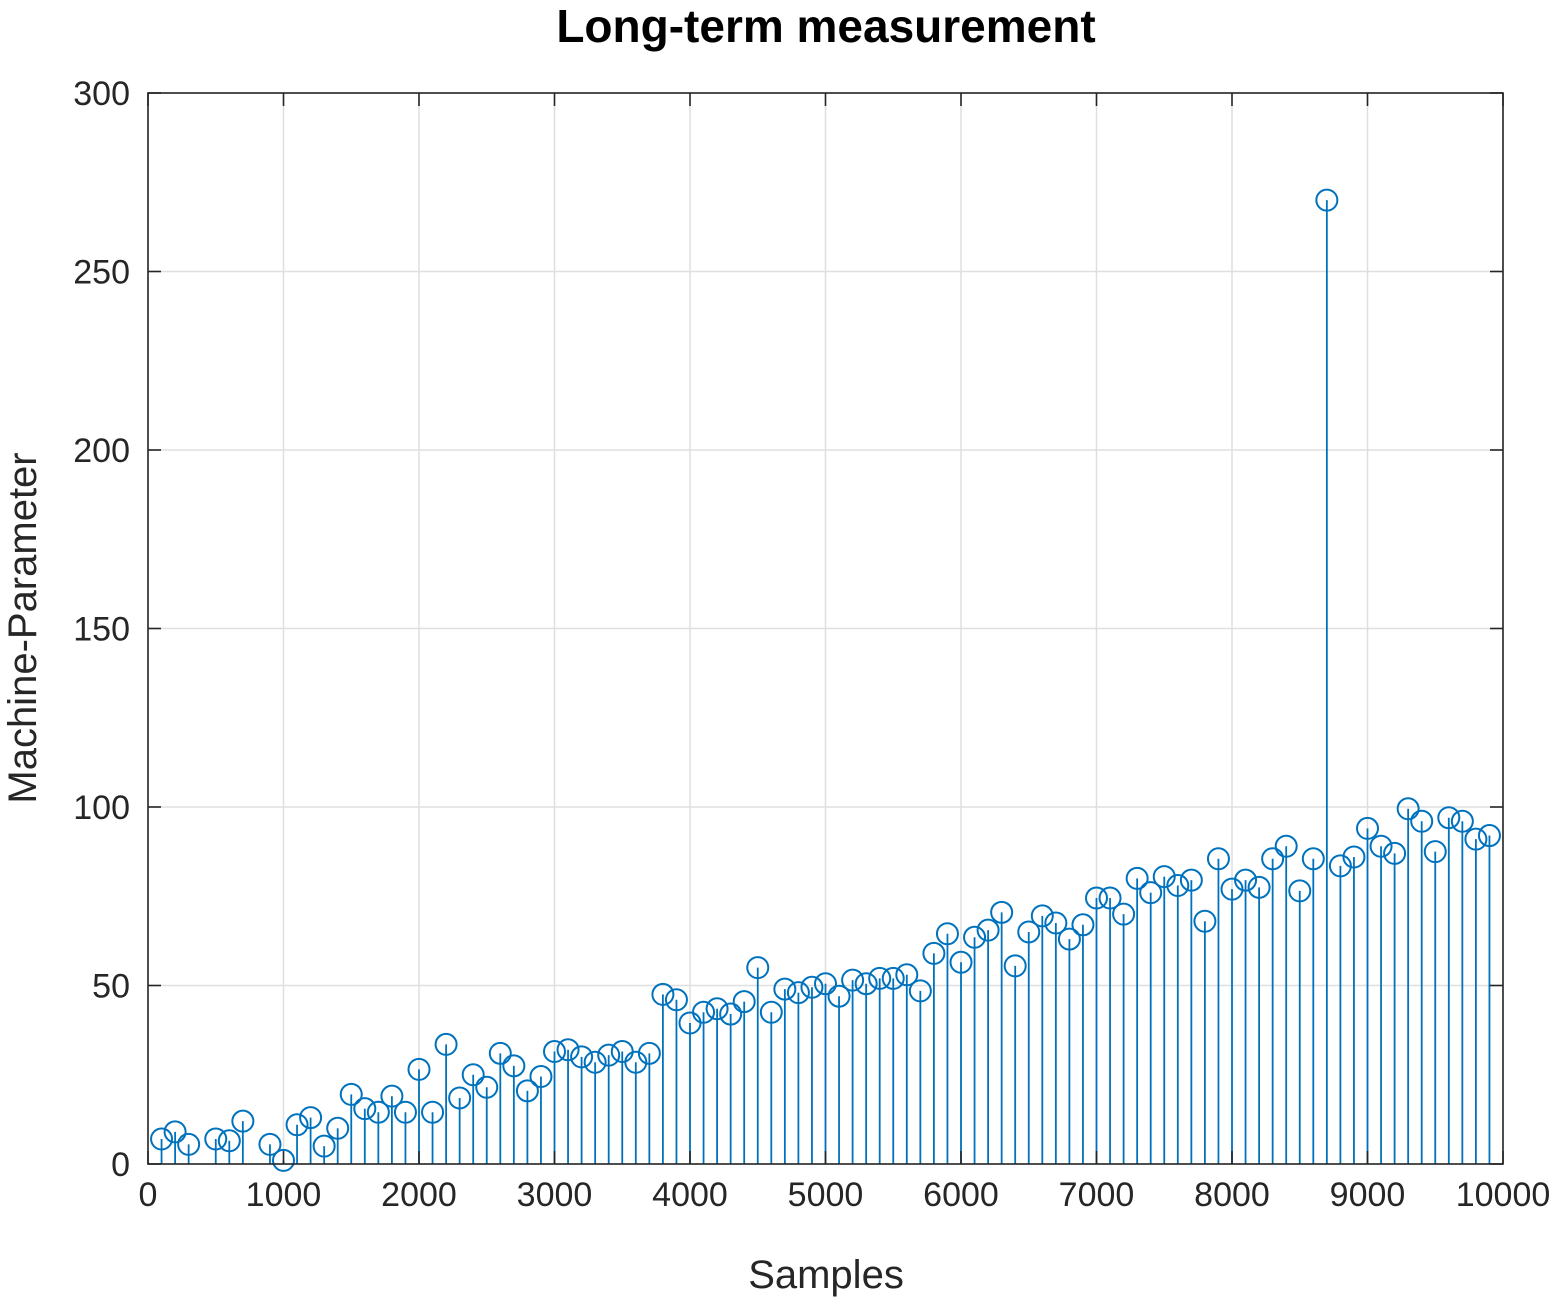 The image size is (1563, 1300). I want to click on y-tick-label: 250, so click(101, 273).